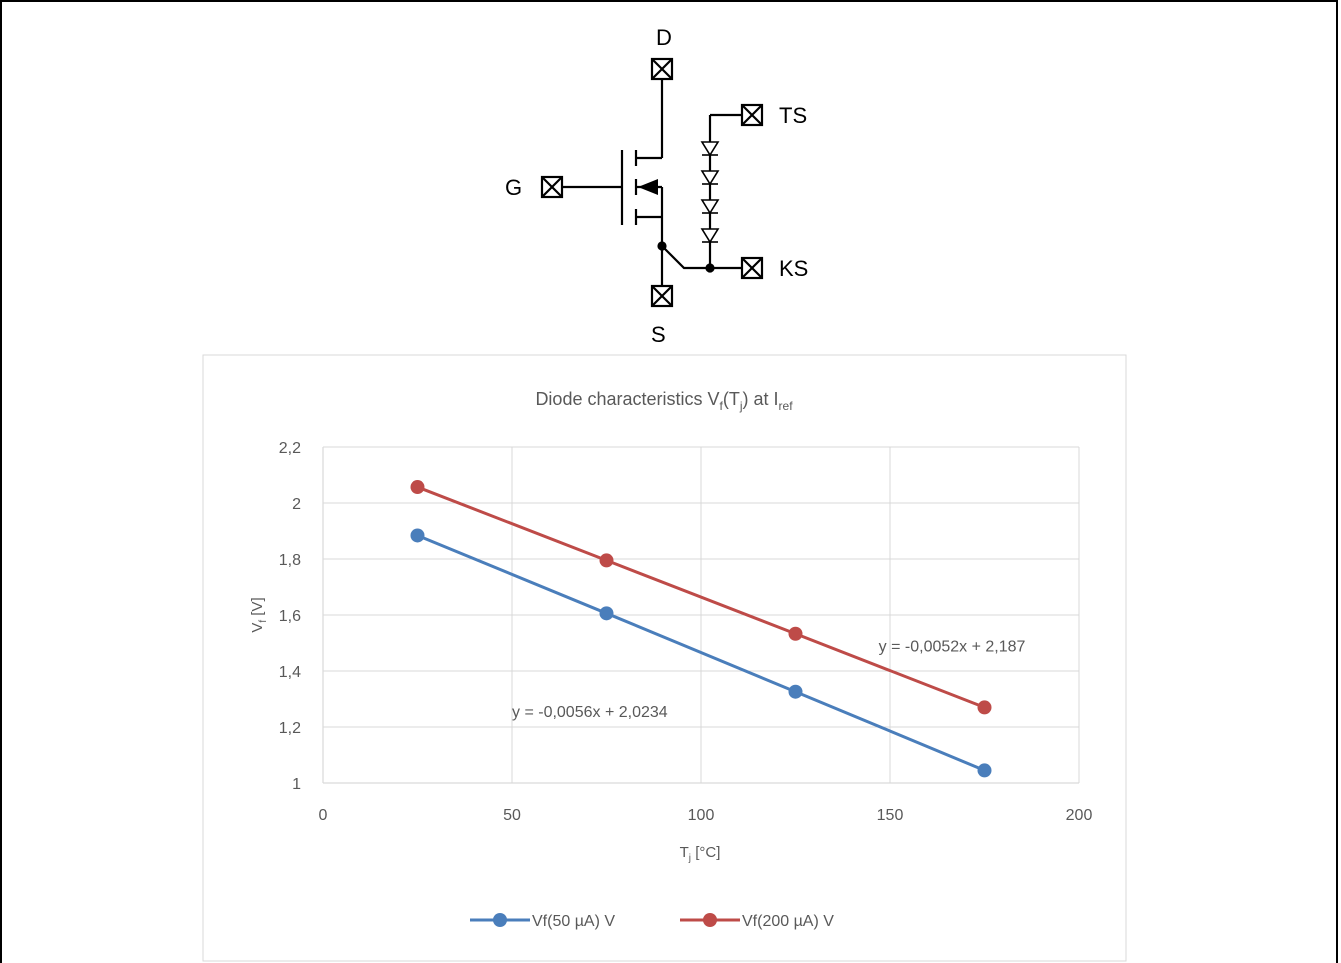  What do you see at coordinates (664, 401) in the screenshot?
I see `chart-title: Diode characteristics Vf(Tj) at Iref` at bounding box center [664, 401].